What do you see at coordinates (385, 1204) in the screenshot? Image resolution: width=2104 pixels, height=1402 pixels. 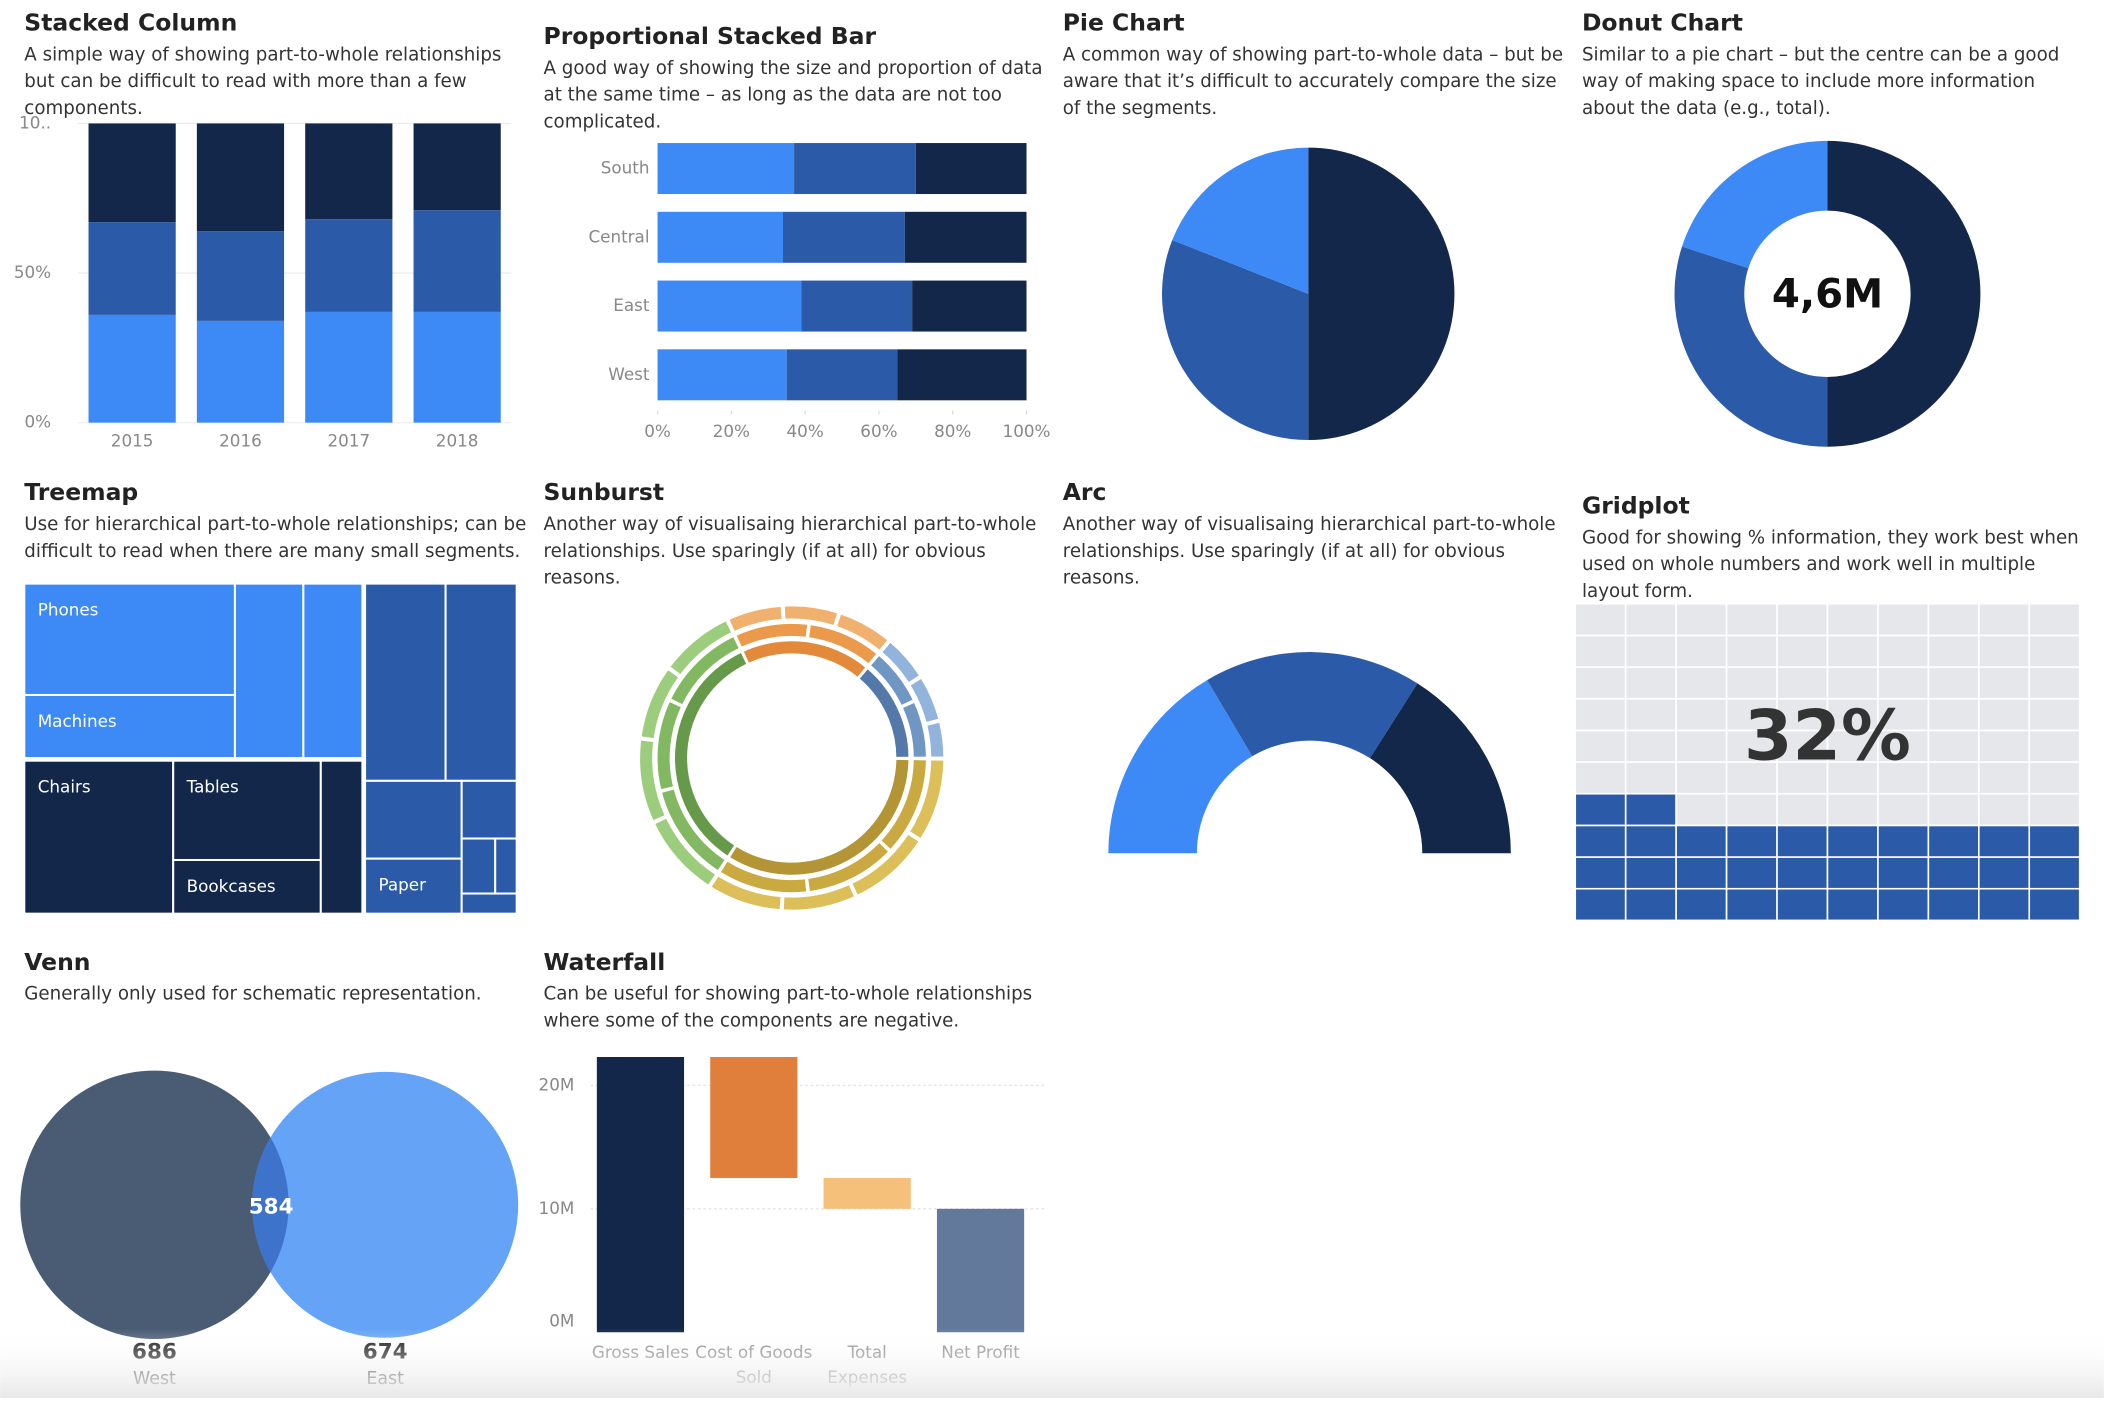 I see `venn-set` at bounding box center [385, 1204].